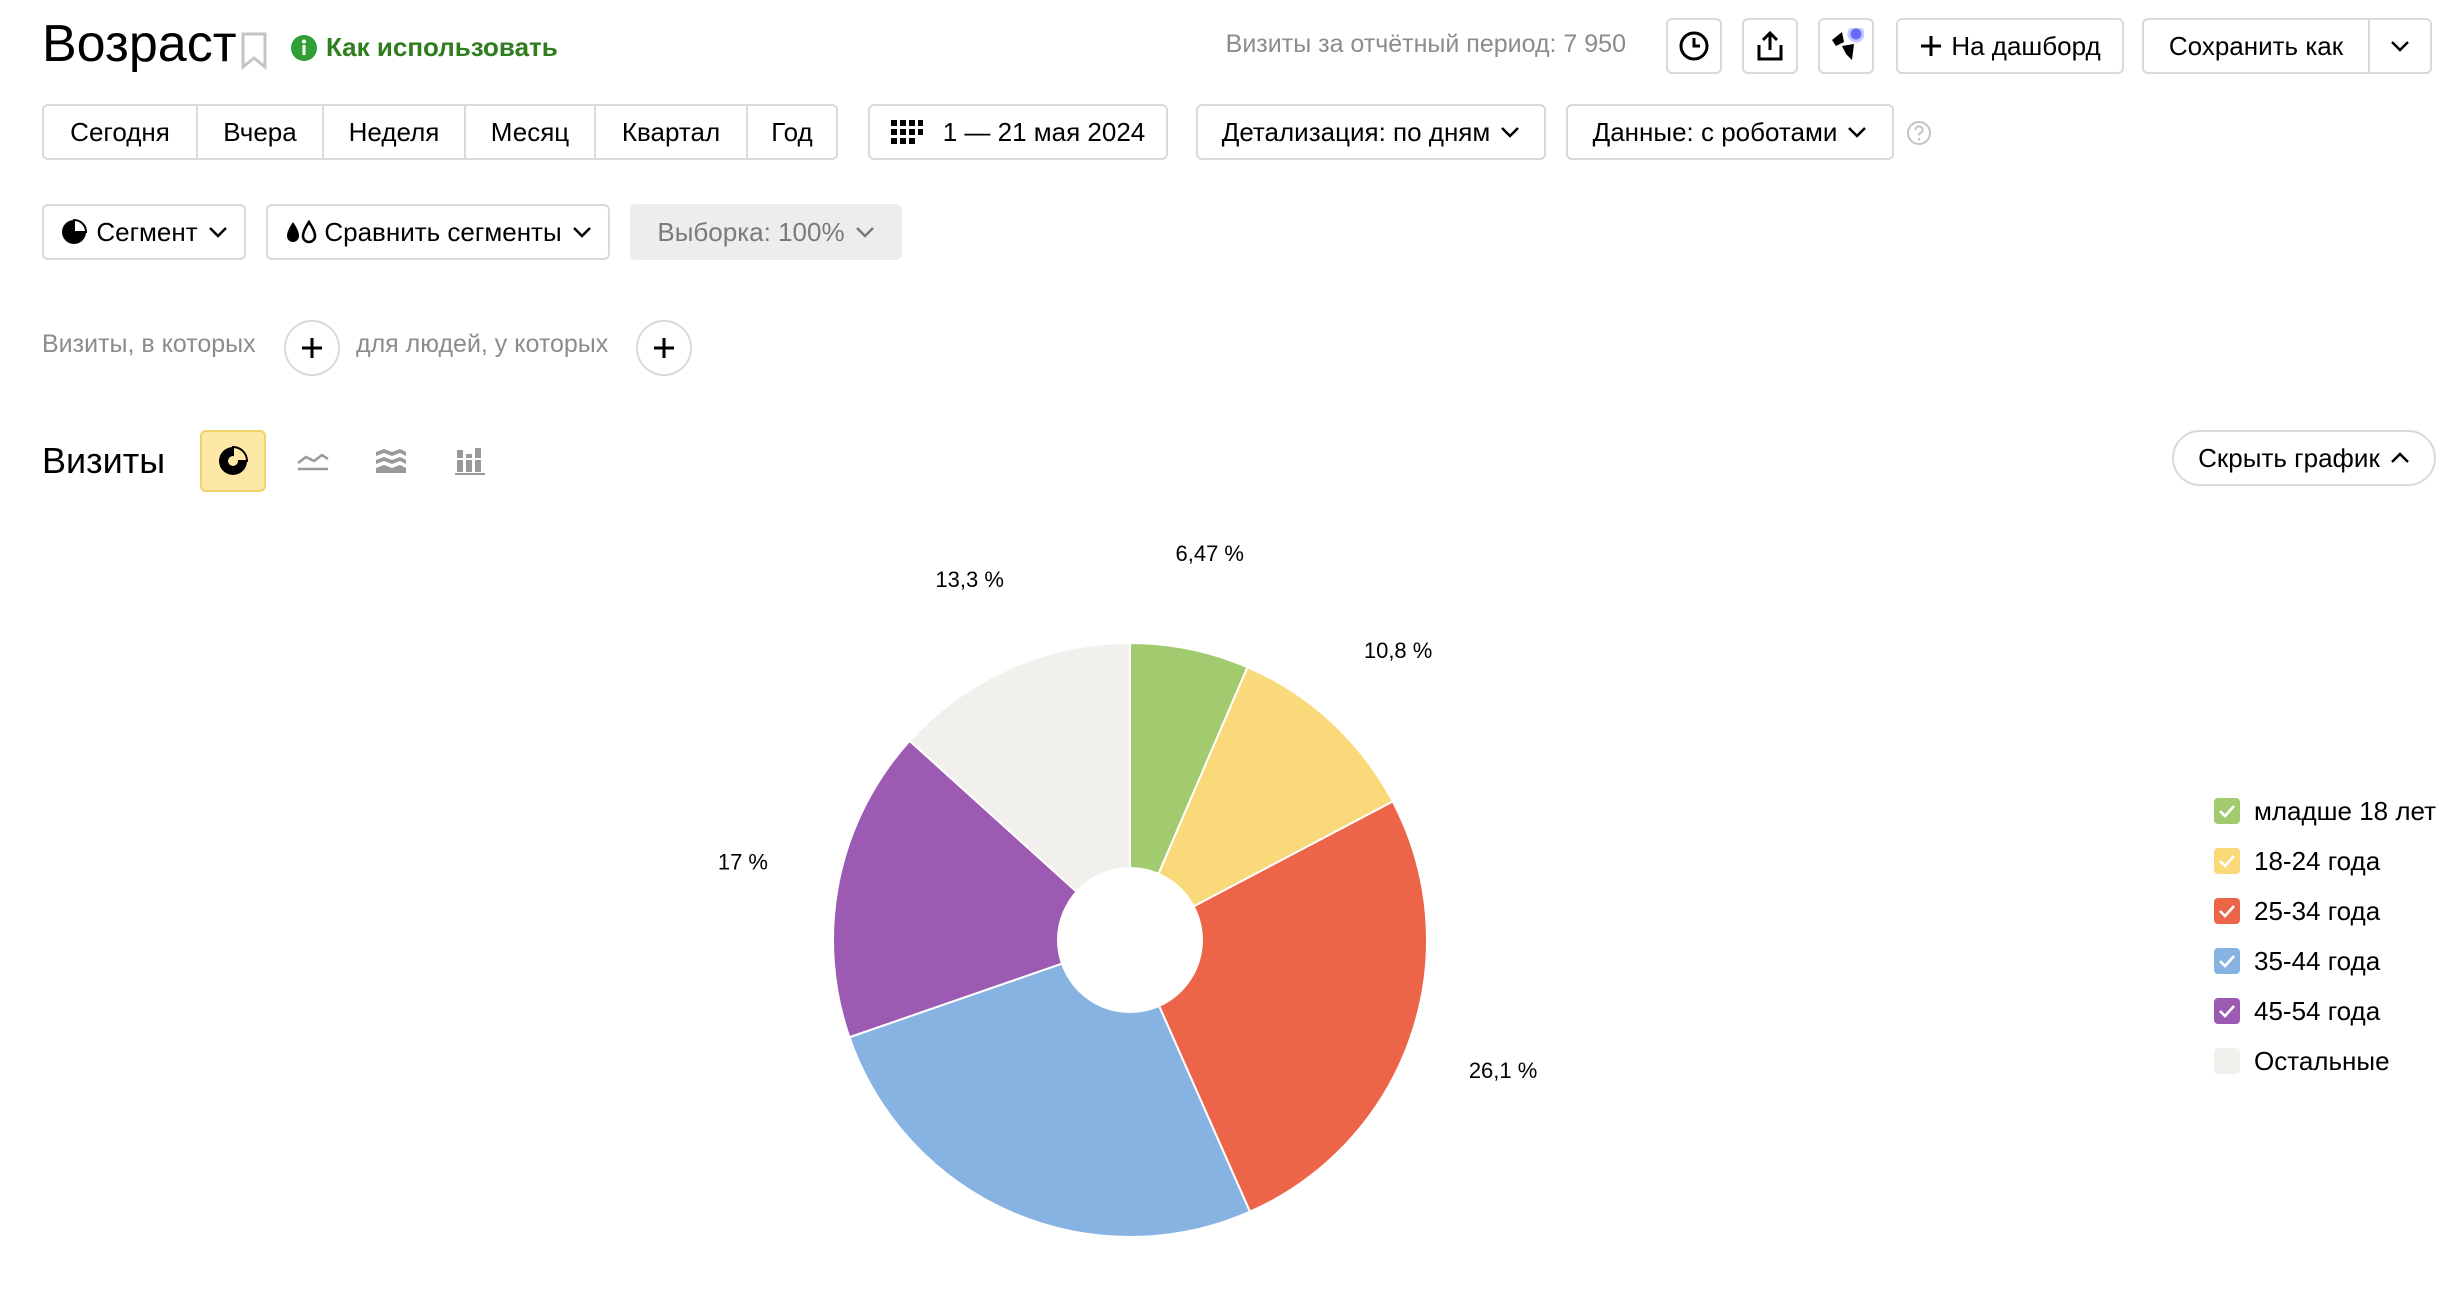 The image size is (2456, 1294). I want to click on period-today: Сегодня, so click(121, 132).